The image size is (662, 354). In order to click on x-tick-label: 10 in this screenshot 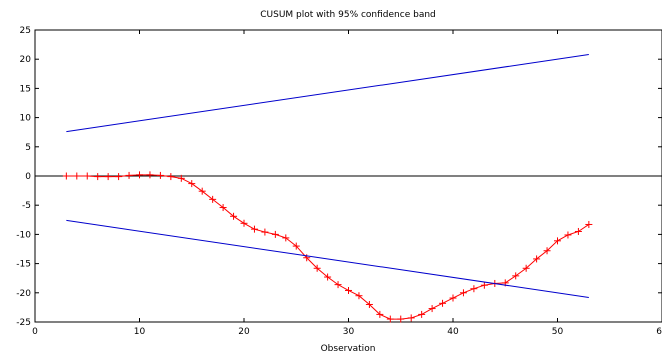, I will do `click(140, 332)`.